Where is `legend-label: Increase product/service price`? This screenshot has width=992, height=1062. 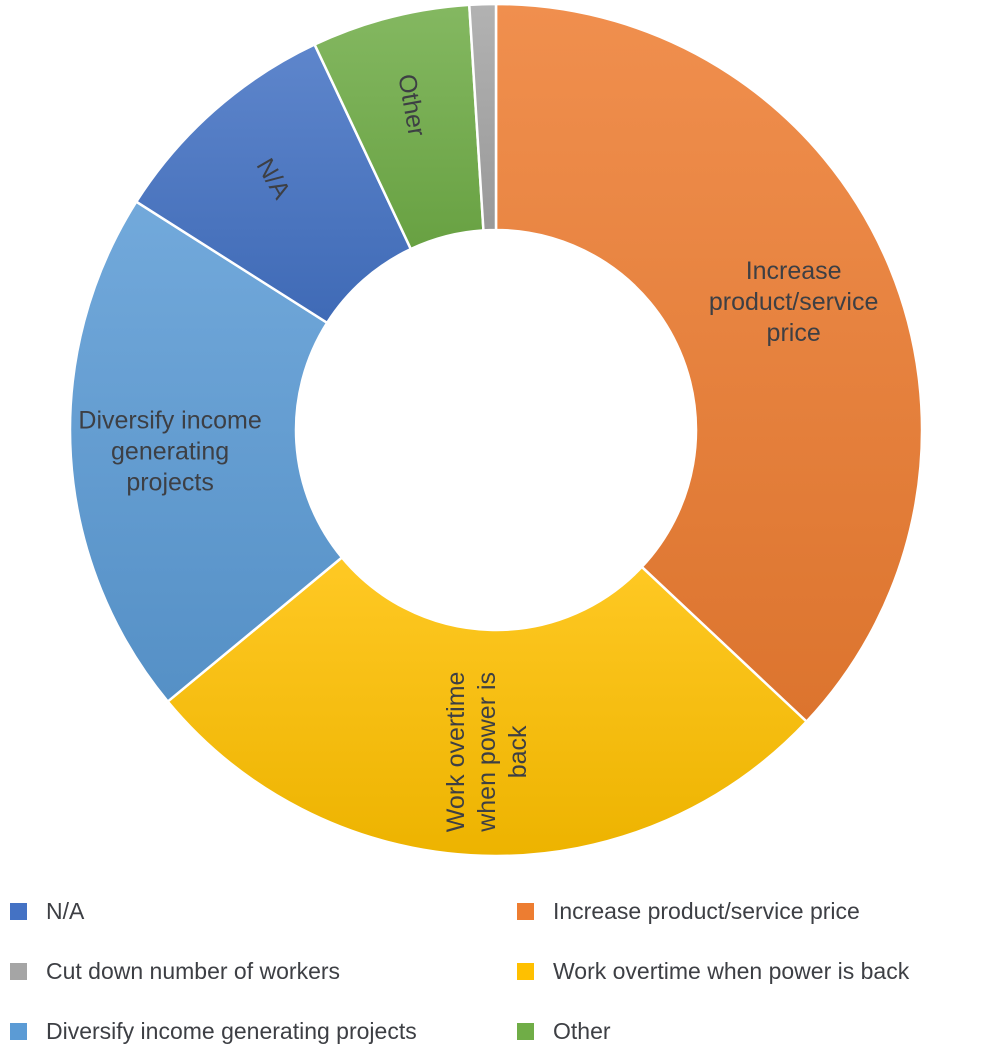 legend-label: Increase product/service price is located at coordinates (706, 911).